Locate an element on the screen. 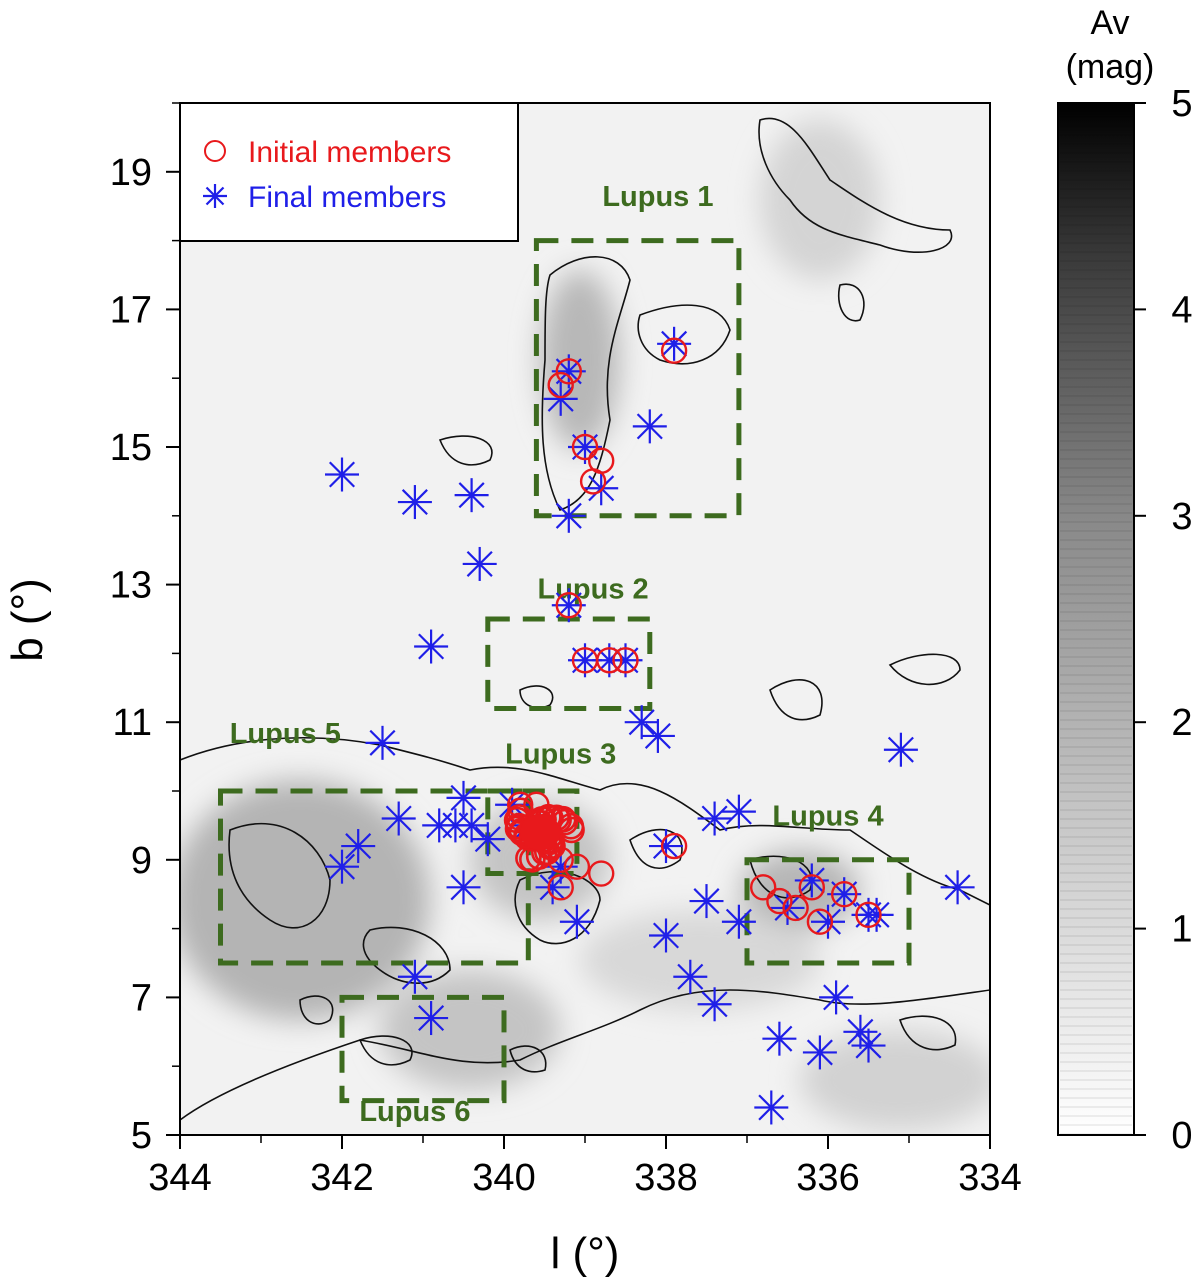 The image size is (1200, 1287). colorbar-stripes is located at coordinates (1096, 621).